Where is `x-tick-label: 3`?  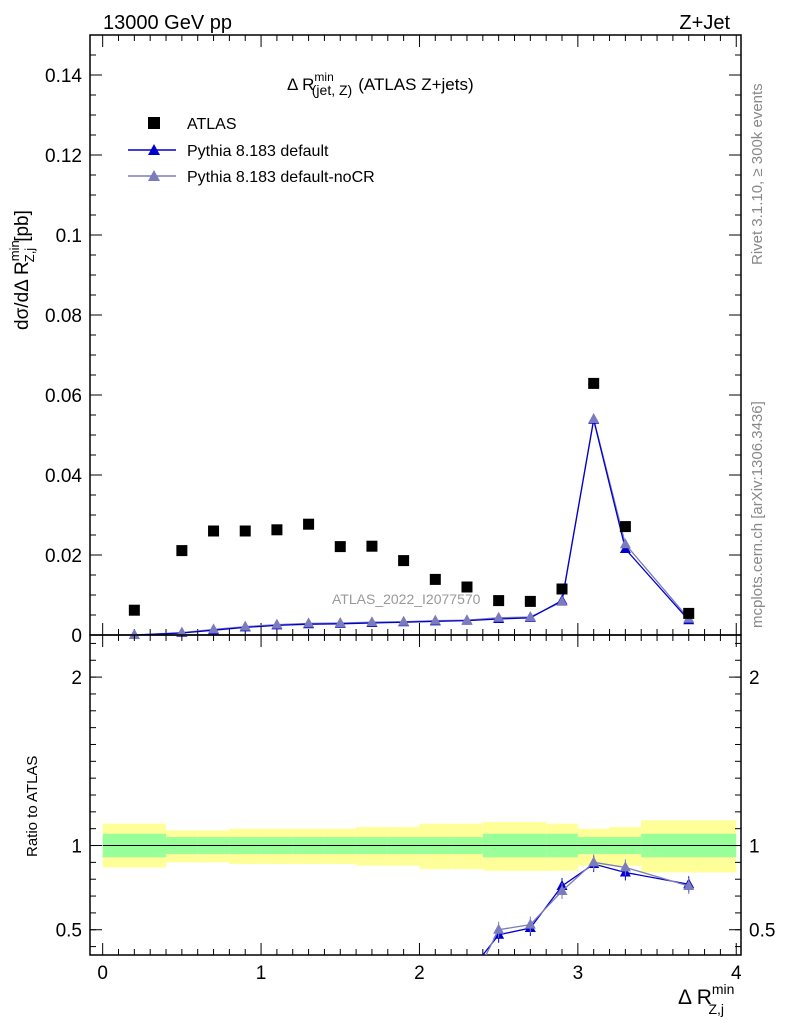
x-tick-label: 3 is located at coordinates (578, 973).